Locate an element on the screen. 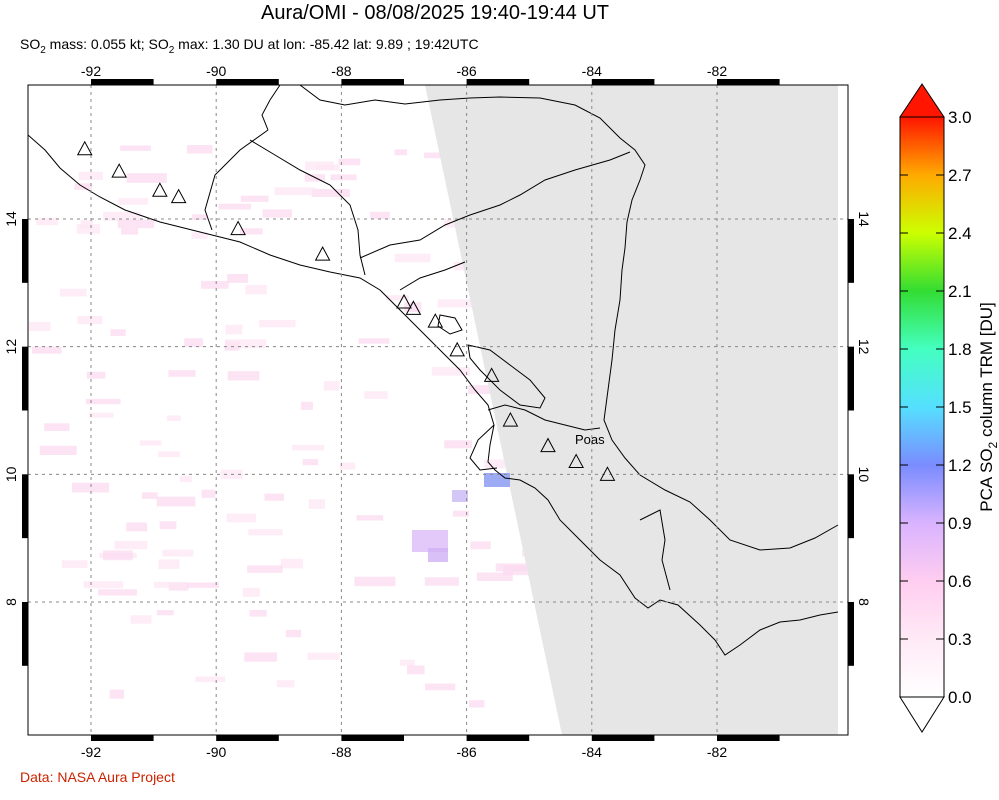 The height and width of the screenshot is (800, 999). colorbar-tick-label: 1.8 is located at coordinates (960, 349).